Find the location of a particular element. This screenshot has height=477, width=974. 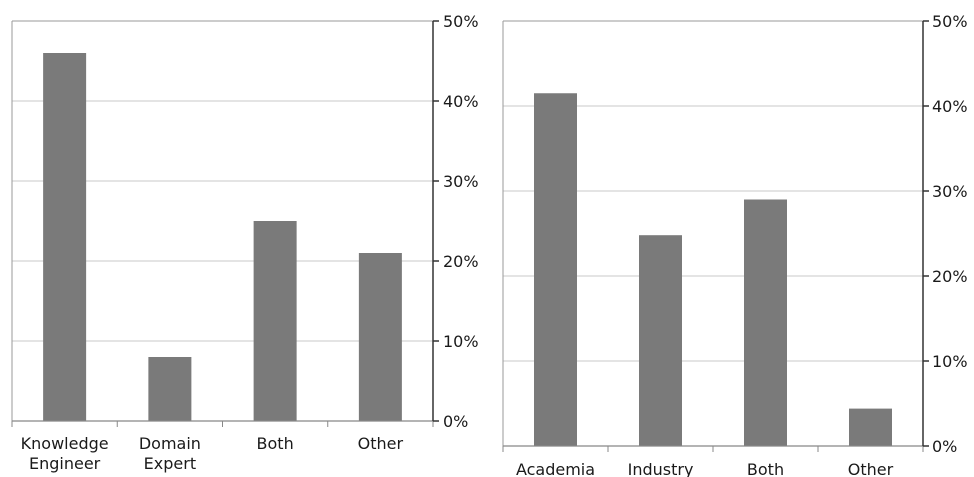

x-category-label: Academia is located at coordinates (555, 468).